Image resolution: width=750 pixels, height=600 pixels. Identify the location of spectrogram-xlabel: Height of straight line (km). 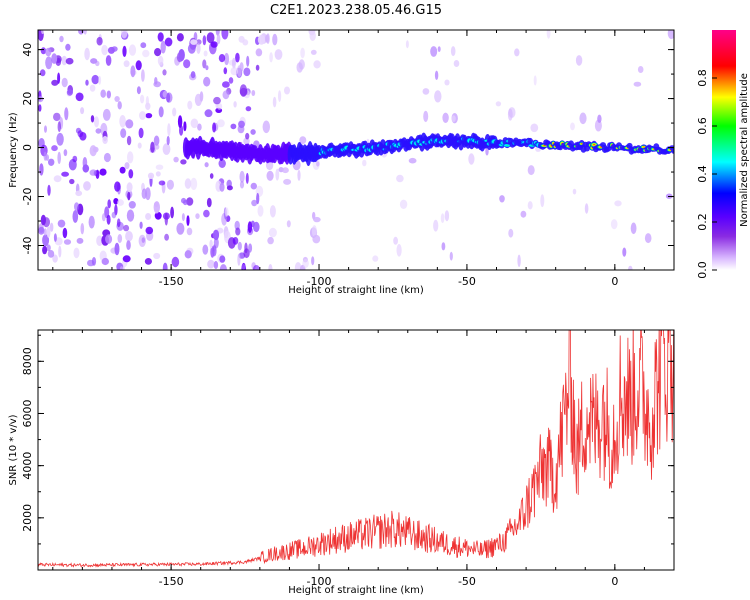
(356, 290).